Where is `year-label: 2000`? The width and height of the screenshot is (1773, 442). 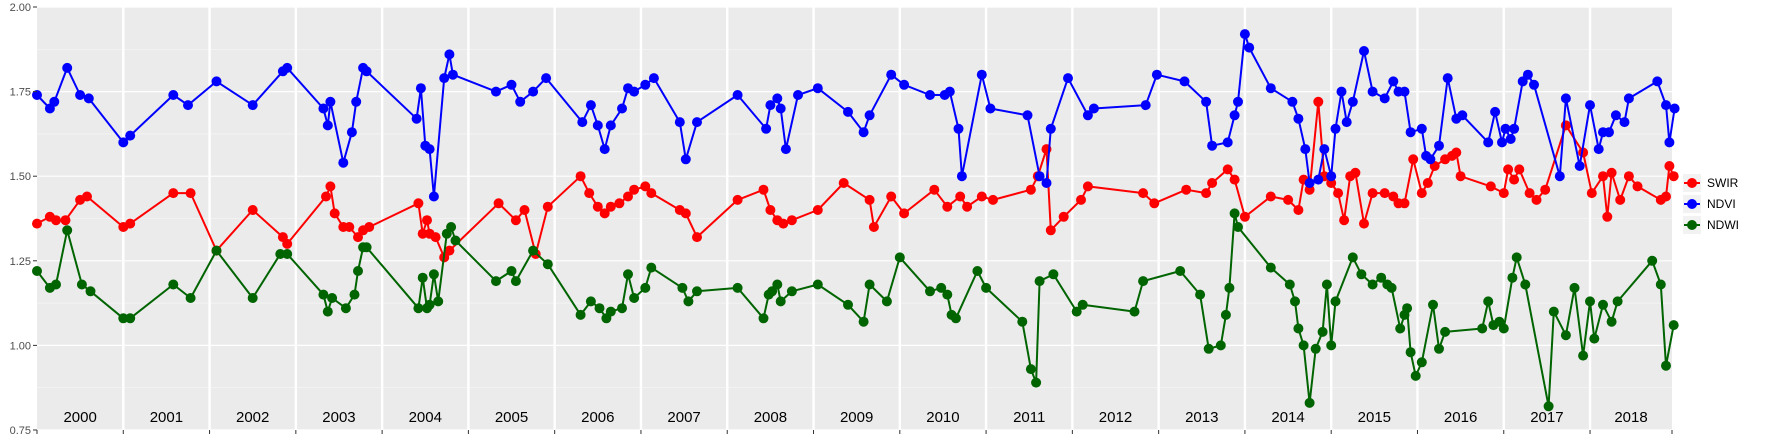
year-label: 2000 is located at coordinates (79, 417).